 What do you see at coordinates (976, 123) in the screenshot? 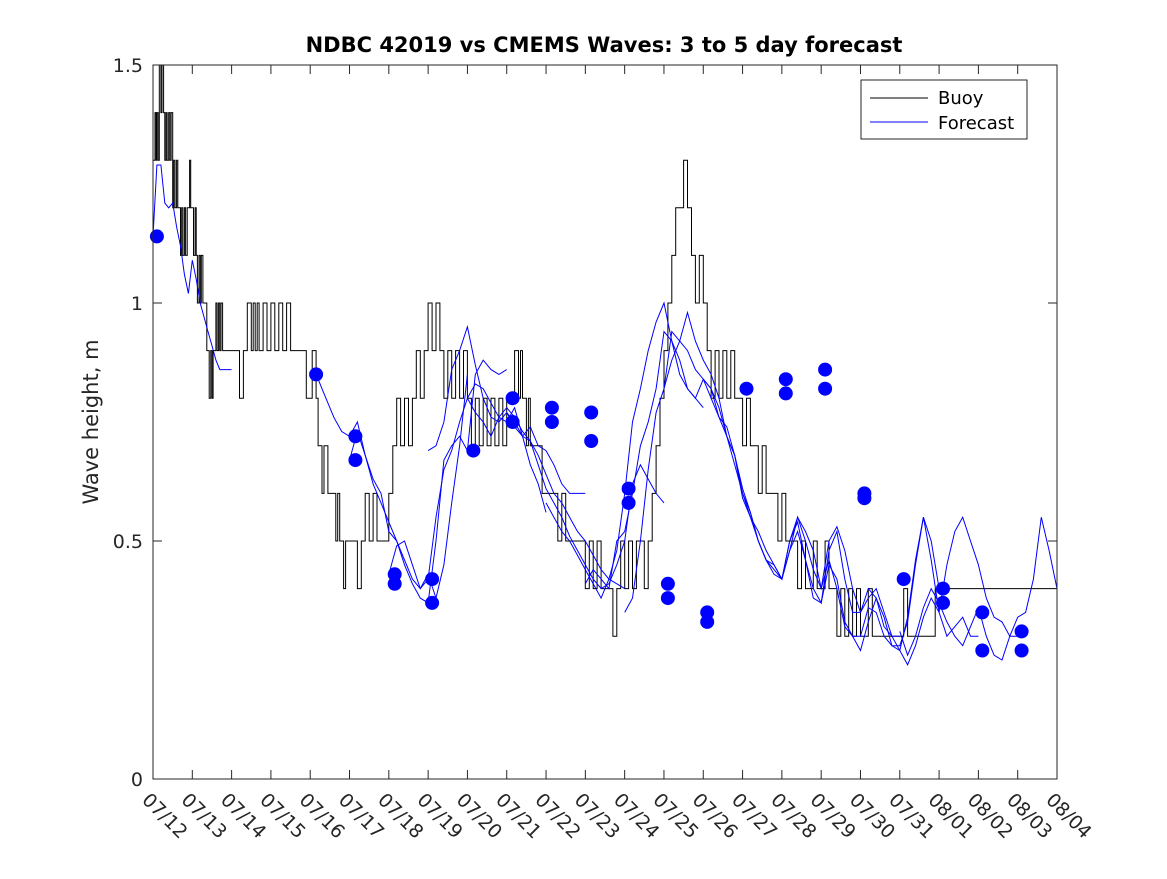
I see `legend-forecast-label: Forecast` at bounding box center [976, 123].